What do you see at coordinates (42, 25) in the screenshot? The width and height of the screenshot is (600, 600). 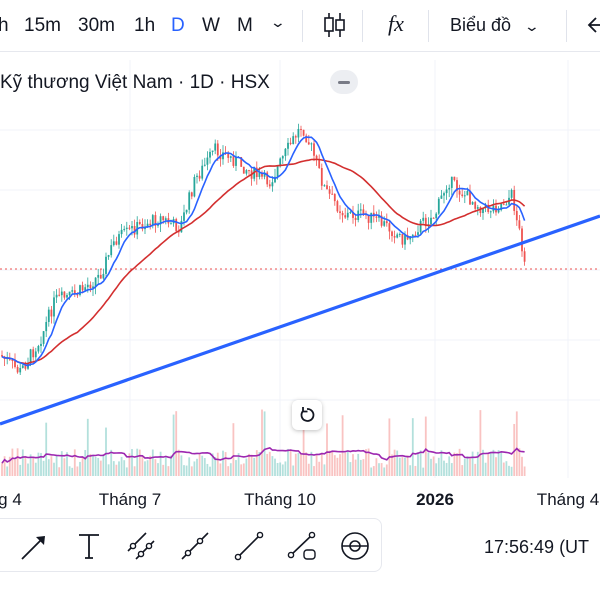 I see `timeframe-15m: 15m` at bounding box center [42, 25].